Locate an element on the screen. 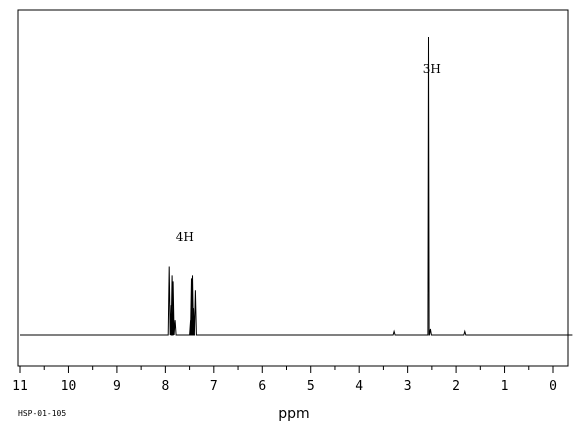  x-tick-label: 0 is located at coordinates (553, 386).